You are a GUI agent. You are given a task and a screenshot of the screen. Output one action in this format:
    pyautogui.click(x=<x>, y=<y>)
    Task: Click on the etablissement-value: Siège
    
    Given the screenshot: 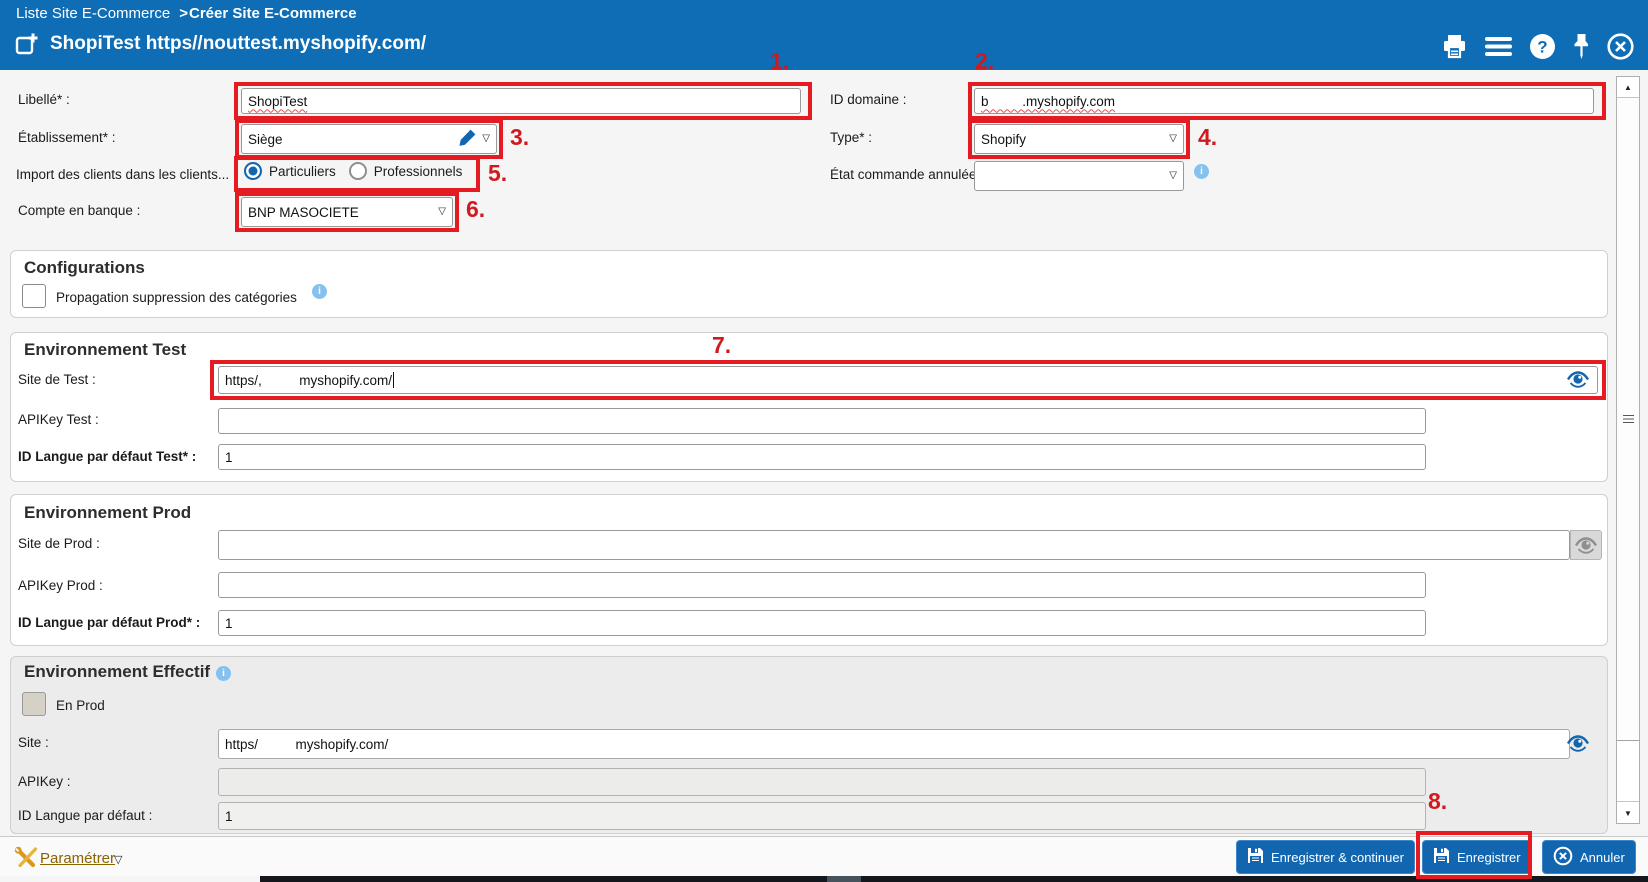 What is the action you would take?
    pyautogui.click(x=265, y=139)
    